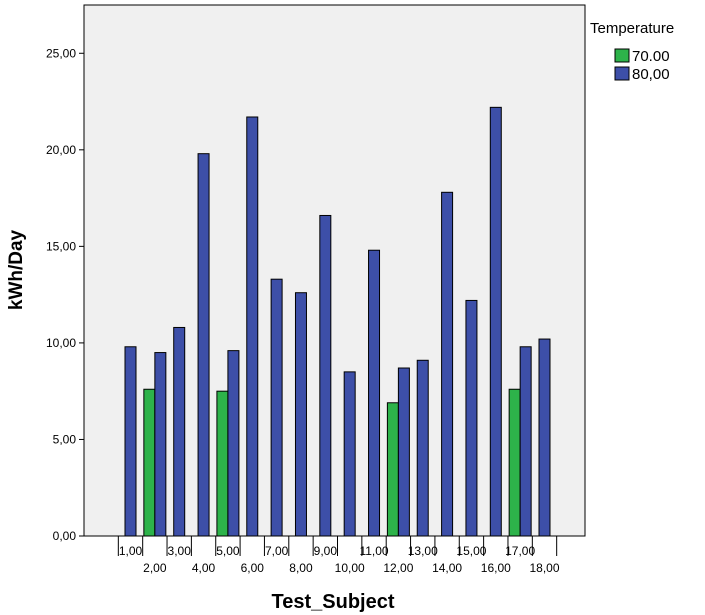 The image size is (705, 615). What do you see at coordinates (204, 568) in the screenshot?
I see `x-tick-label: 4,00` at bounding box center [204, 568].